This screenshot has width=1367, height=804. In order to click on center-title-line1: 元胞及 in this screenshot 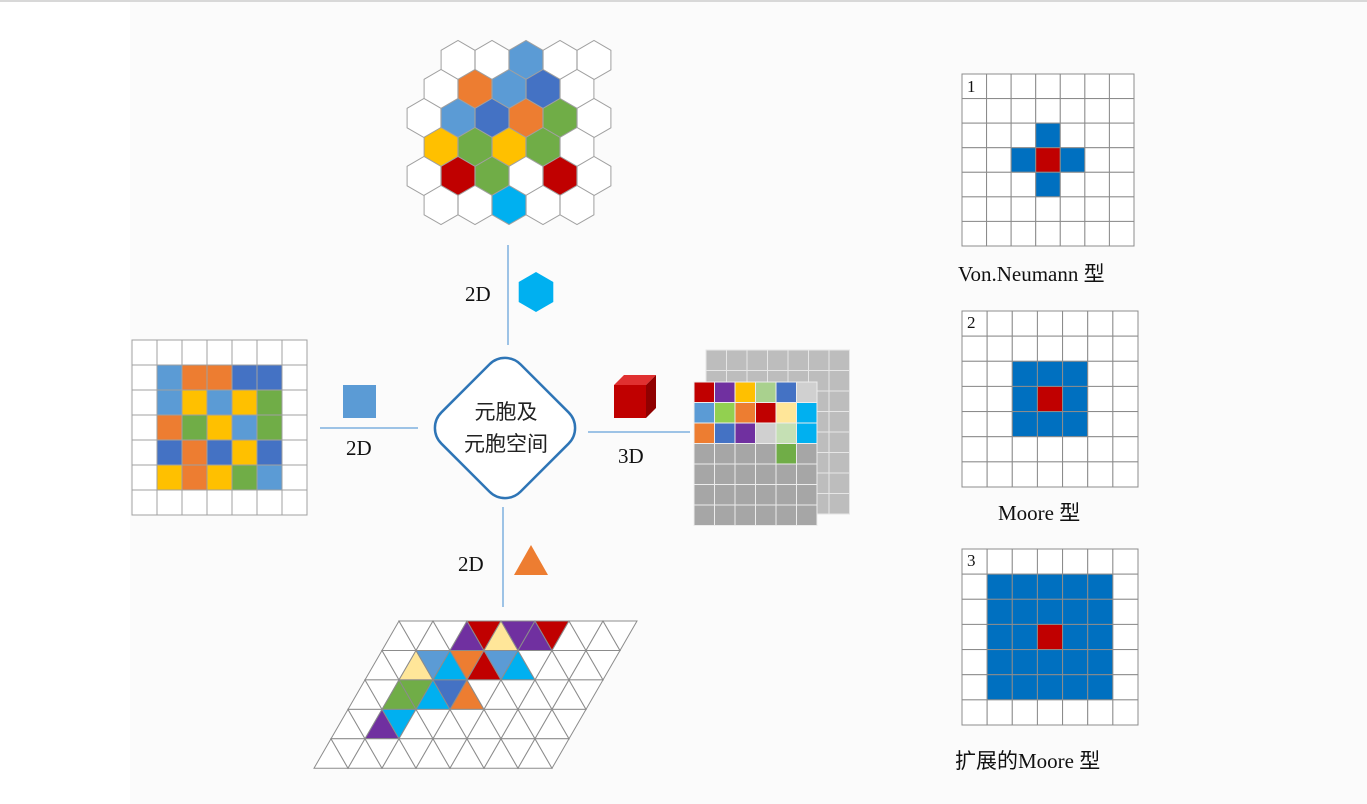, I will do `click(506, 412)`.